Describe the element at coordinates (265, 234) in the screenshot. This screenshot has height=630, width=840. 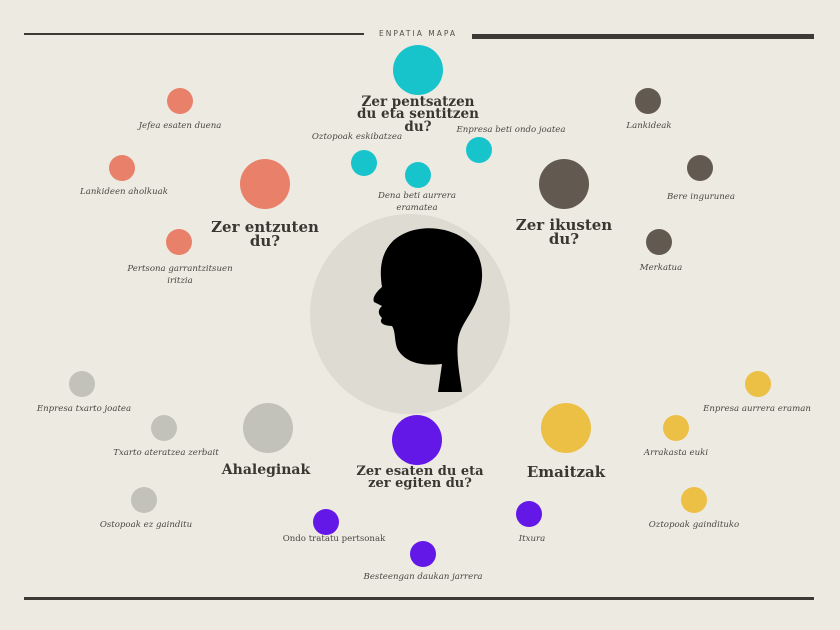
I see `hear-heading: Zer entzuten du?` at that location.